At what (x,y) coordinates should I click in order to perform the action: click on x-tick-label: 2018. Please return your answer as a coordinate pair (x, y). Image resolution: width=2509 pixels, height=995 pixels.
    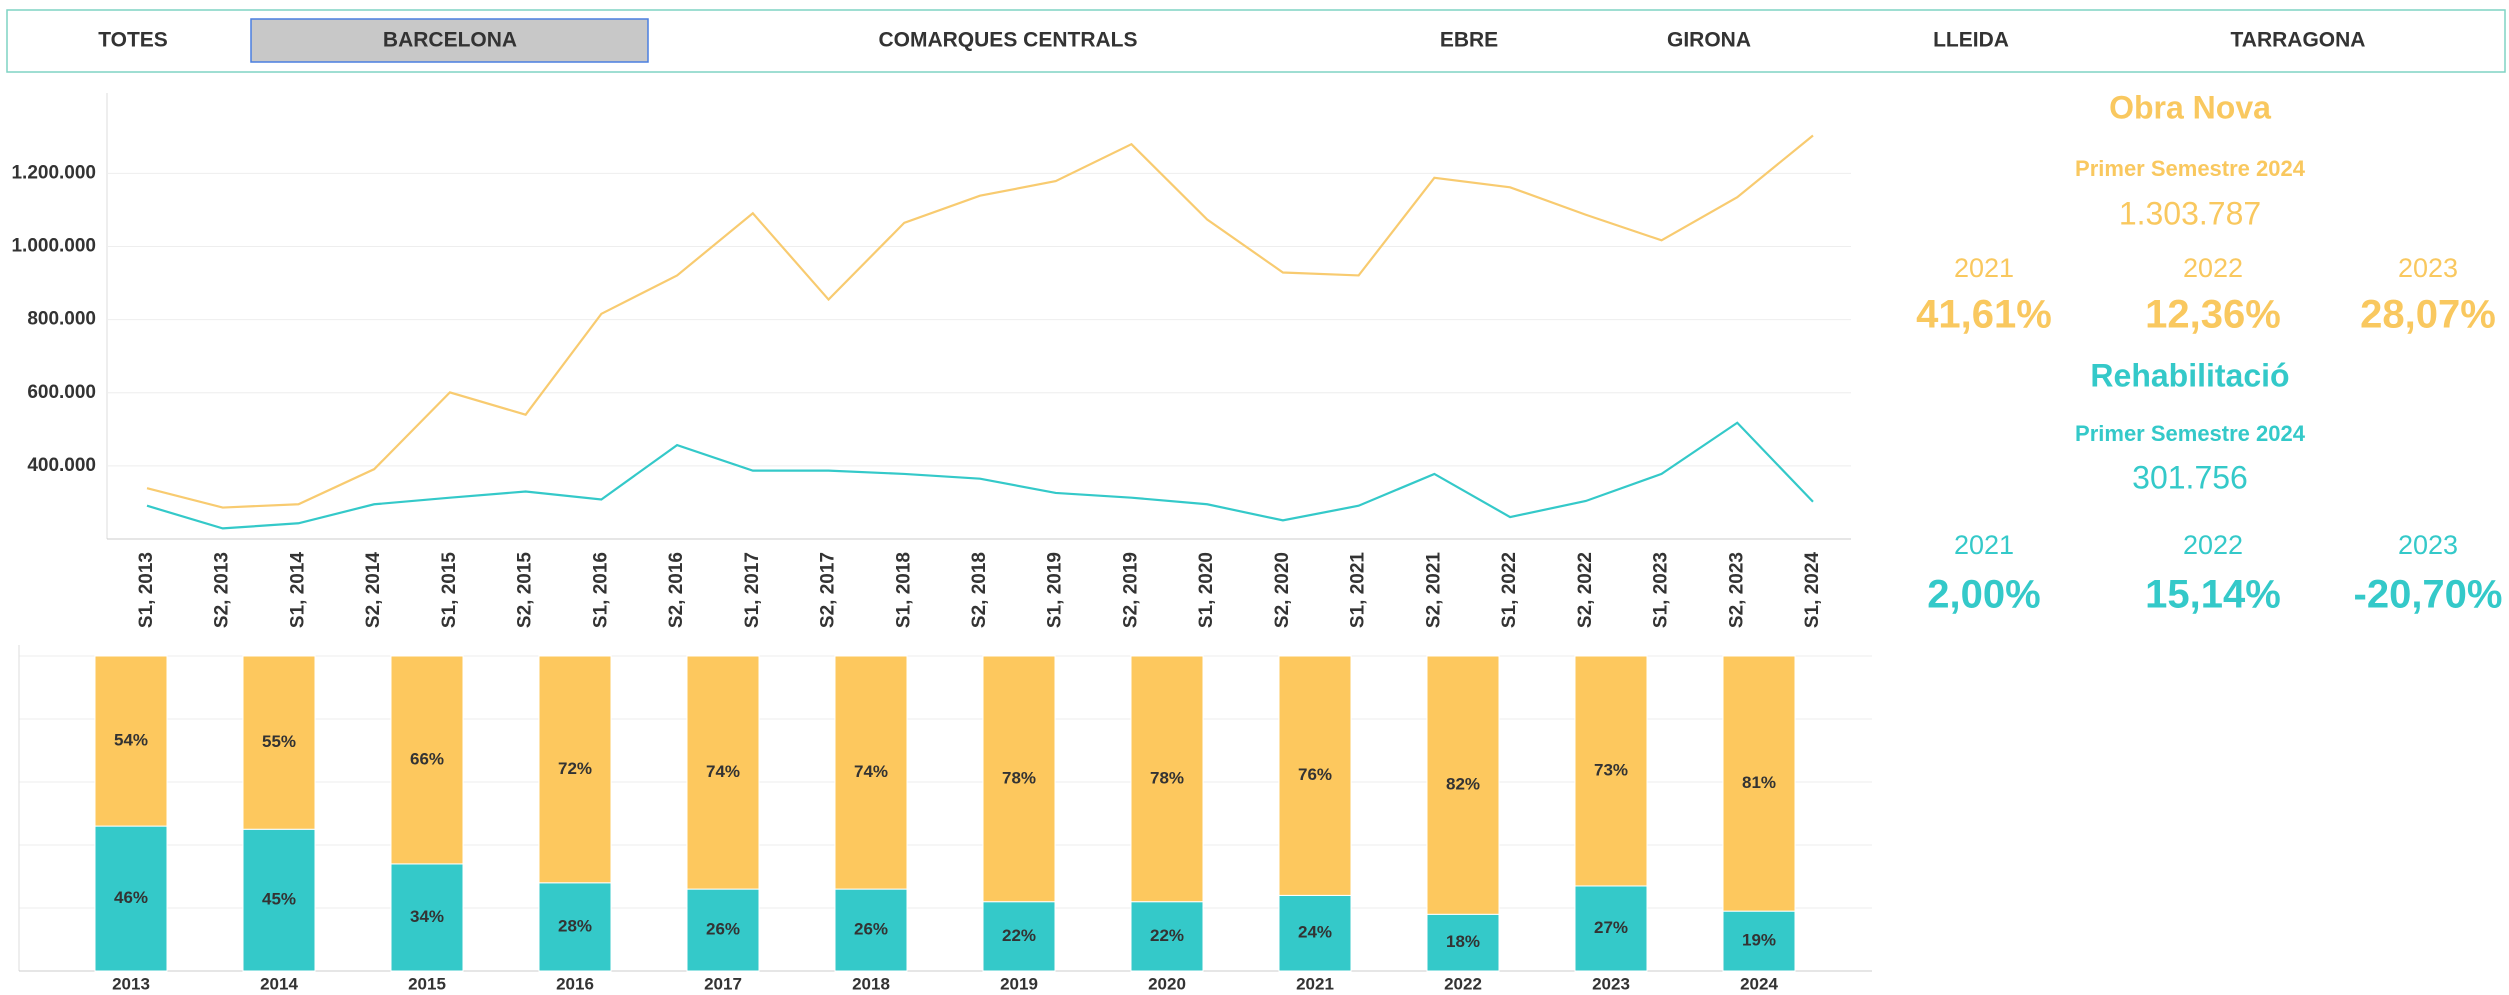
    Looking at the image, I should click on (871, 983).